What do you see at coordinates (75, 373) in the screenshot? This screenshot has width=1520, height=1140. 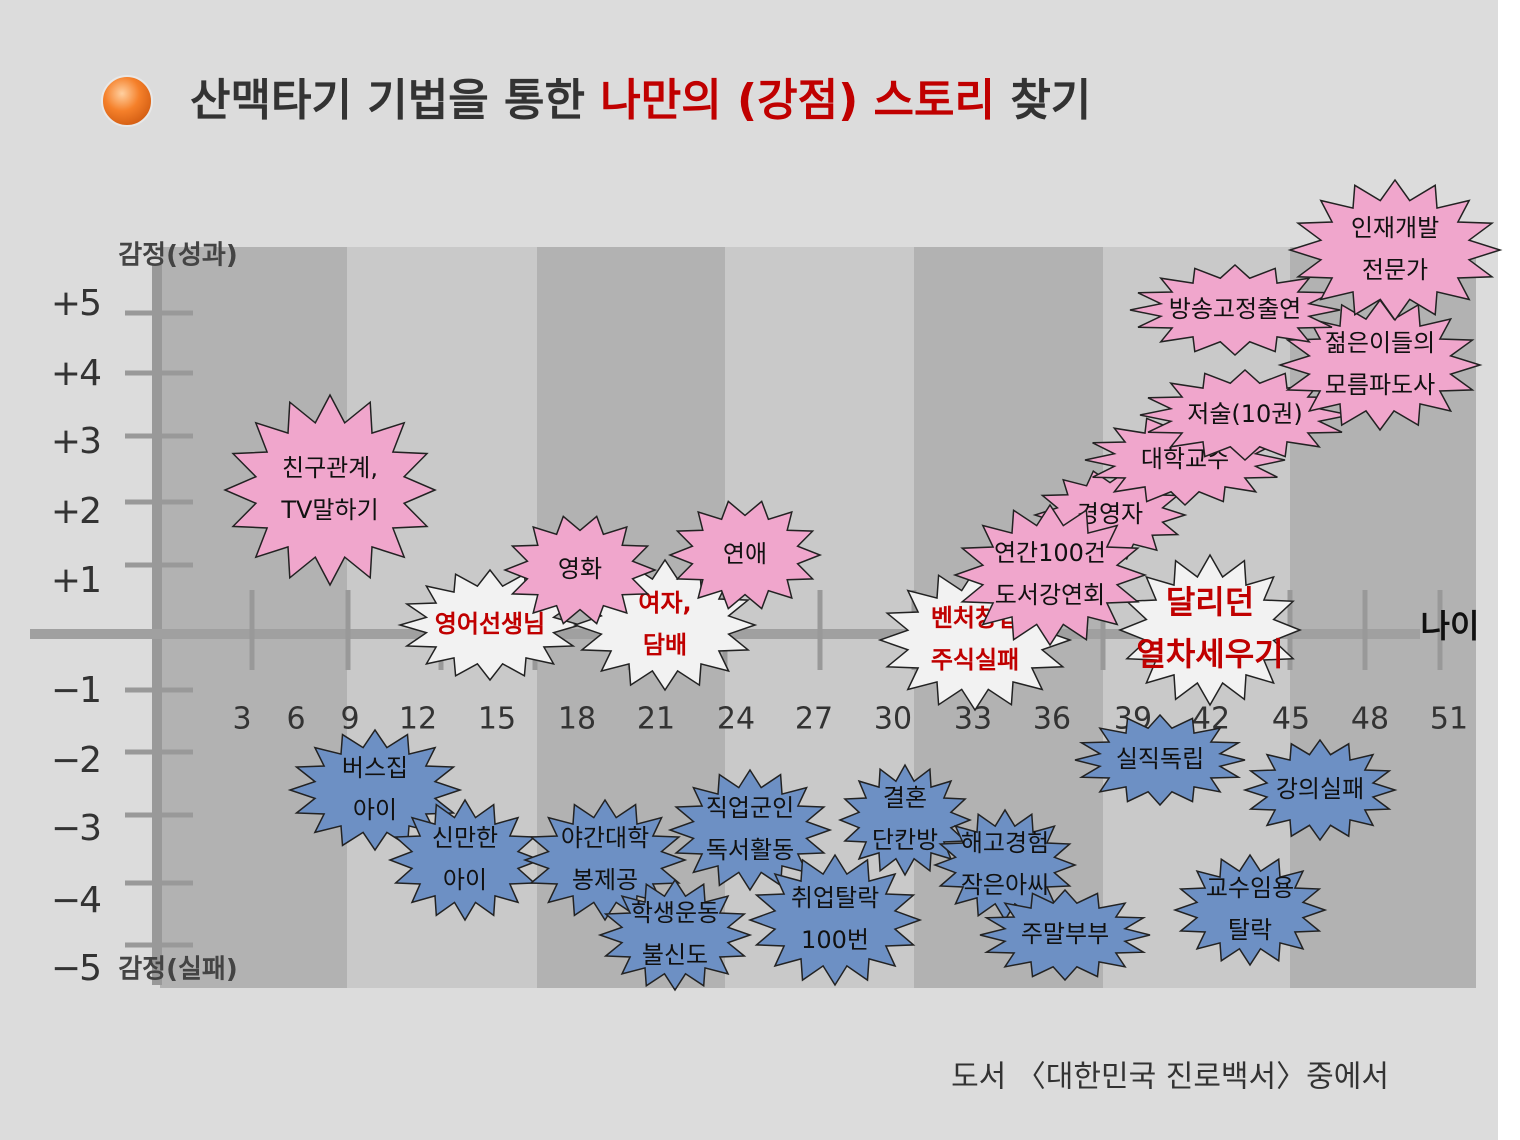 I see `y-tick-label: +4` at bounding box center [75, 373].